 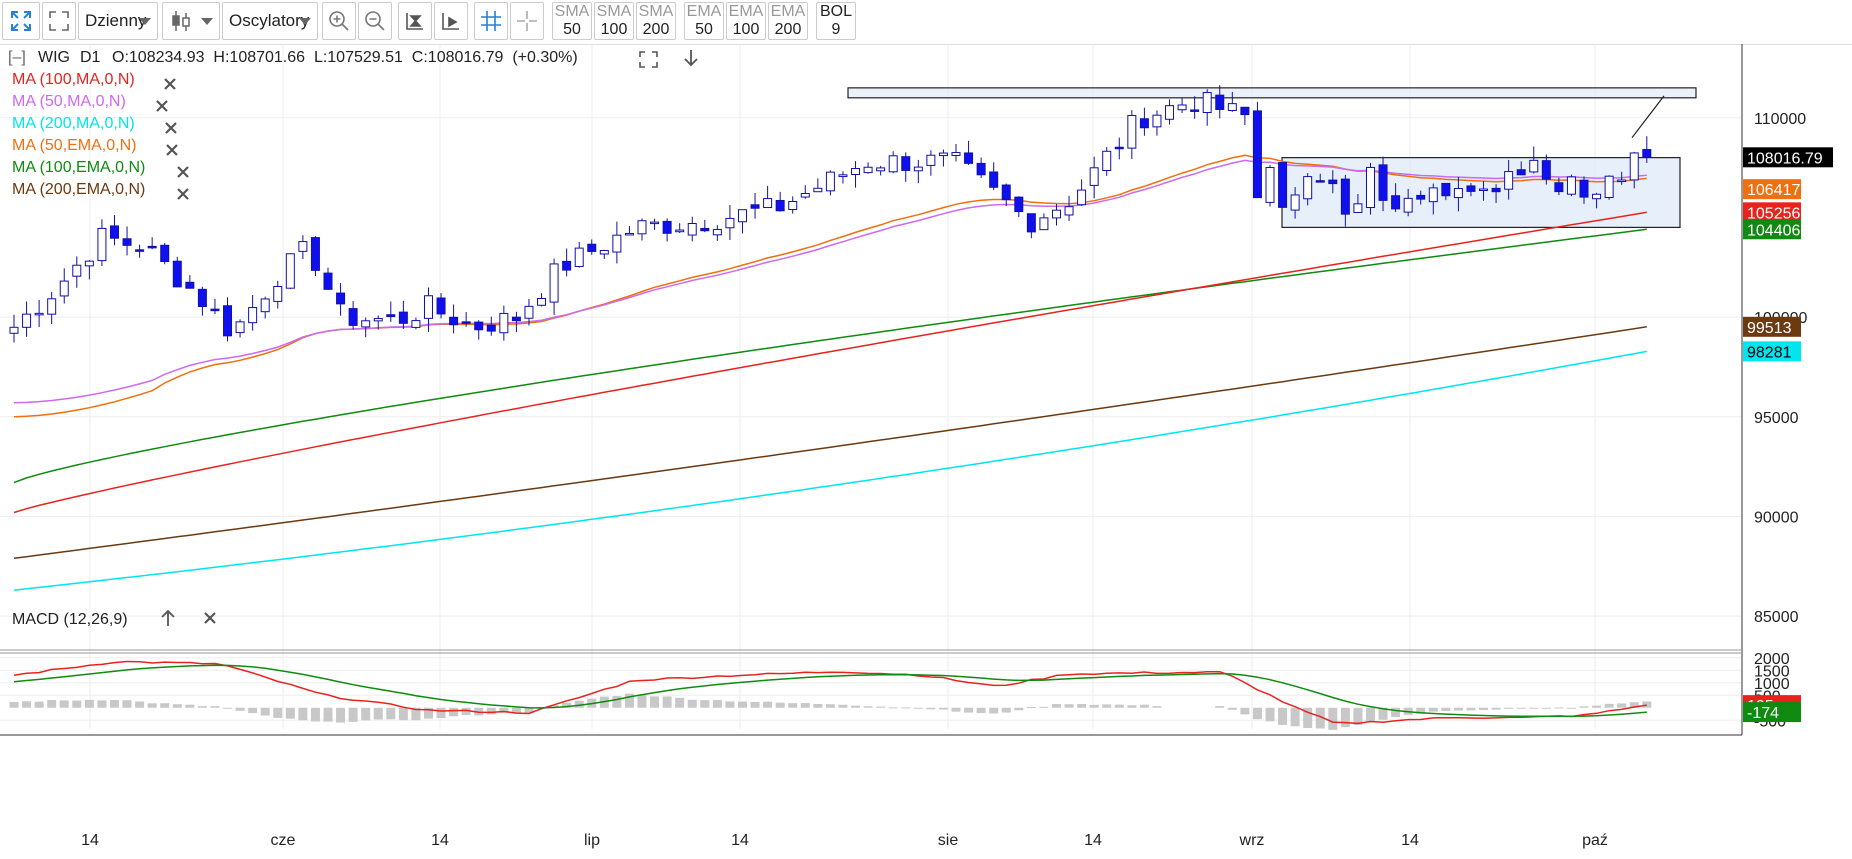 I want to click on chart-type-select, so click(x=191, y=21).